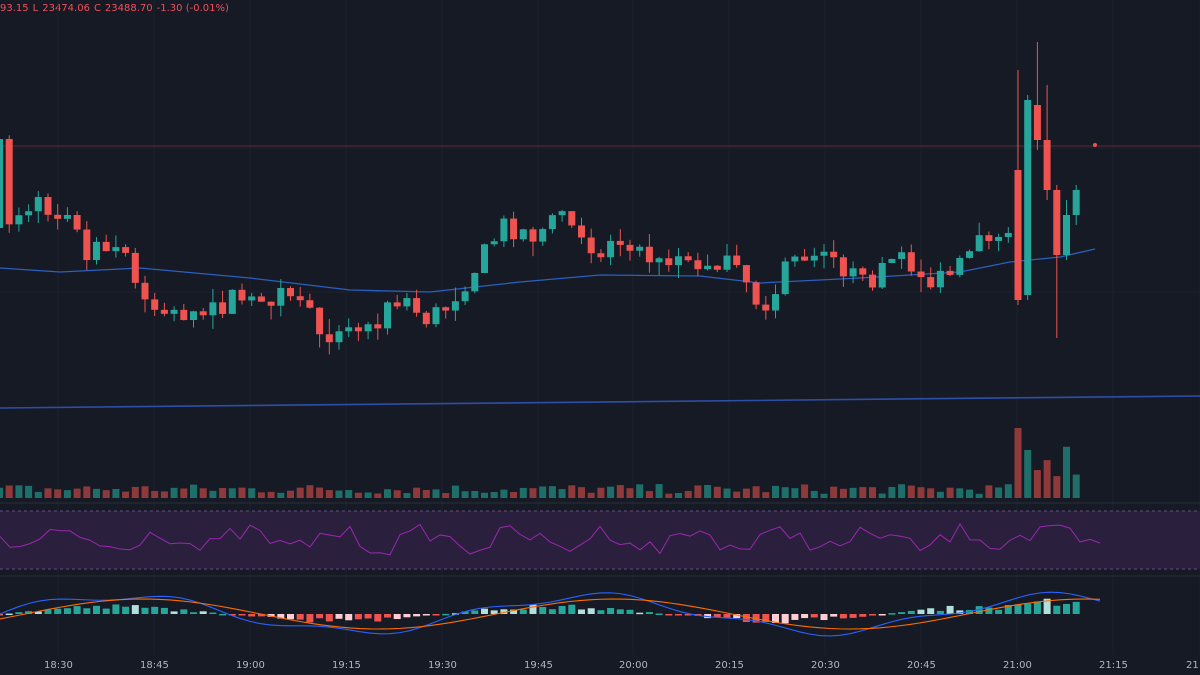  Describe the element at coordinates (548, 270) in the screenshot. I see `moving-average-fast` at that location.